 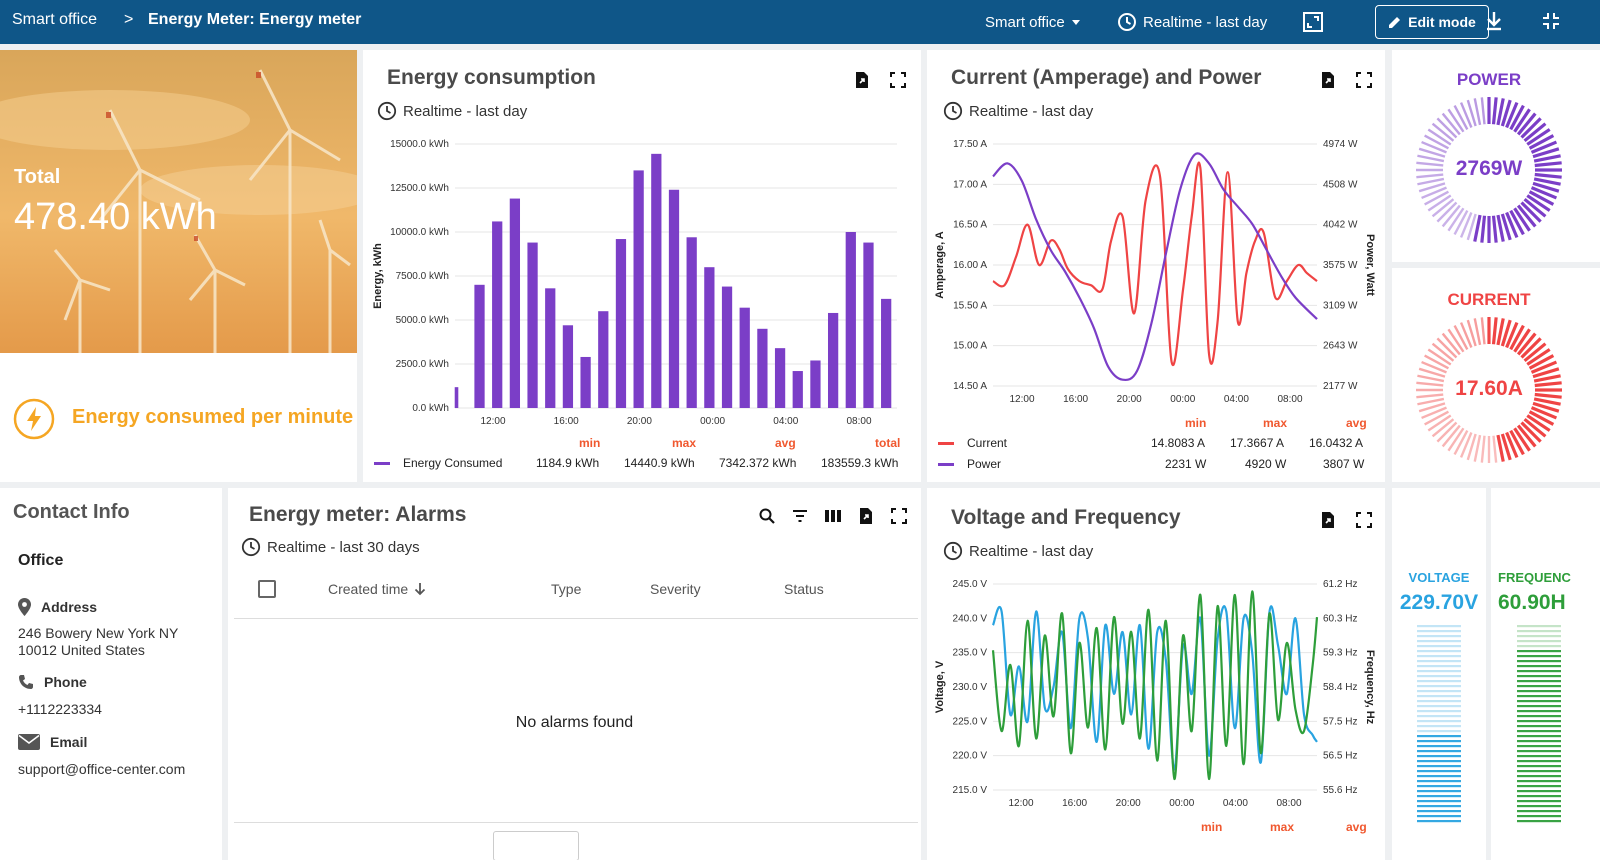 I want to click on total-label: Total, so click(x=37, y=177).